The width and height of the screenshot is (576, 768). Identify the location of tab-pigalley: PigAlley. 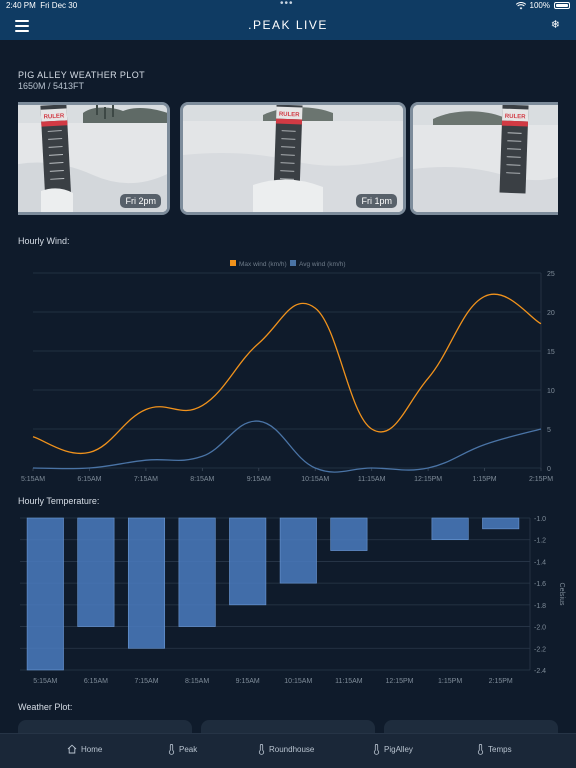
(393, 749).